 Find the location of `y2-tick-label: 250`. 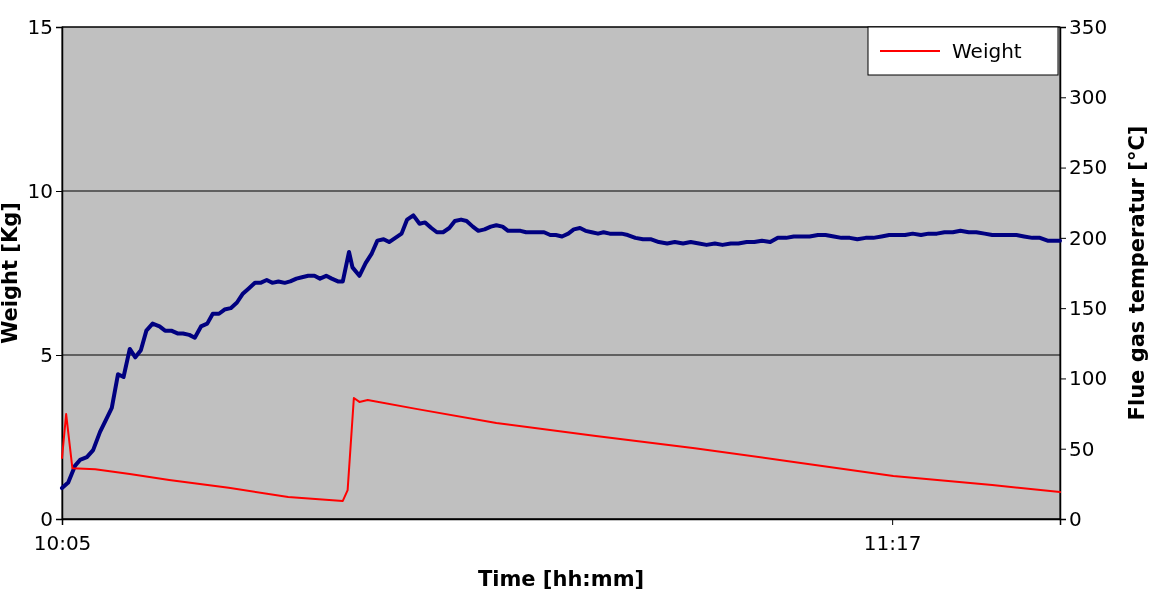

y2-tick-label: 250 is located at coordinates (1088, 167).